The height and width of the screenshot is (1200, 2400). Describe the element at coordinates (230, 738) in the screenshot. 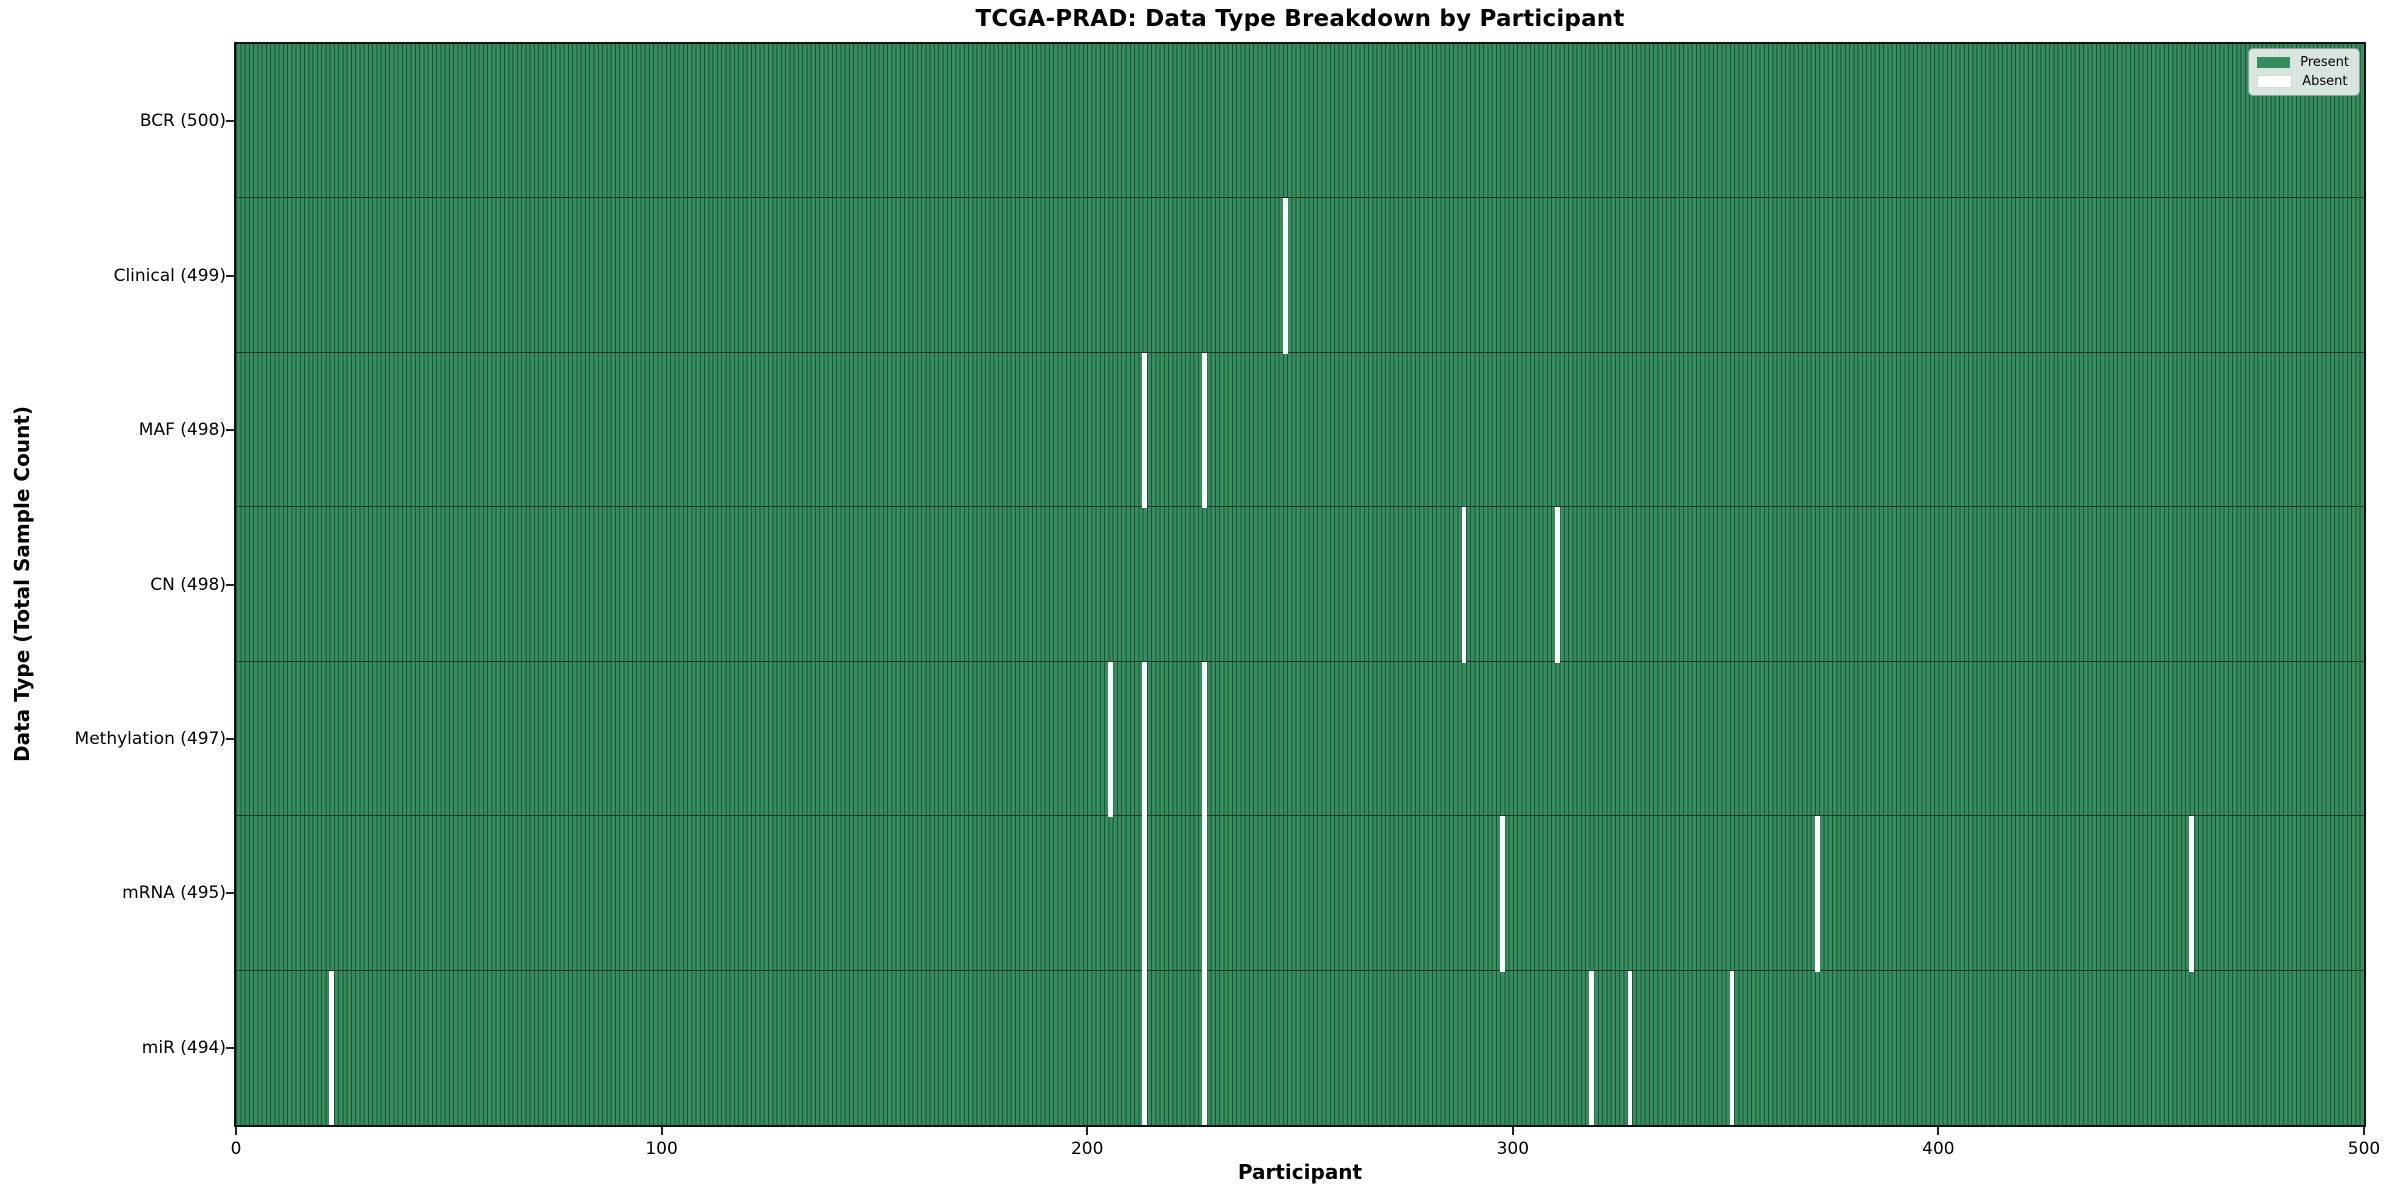

I see `y-tick-mark-Methylation` at that location.